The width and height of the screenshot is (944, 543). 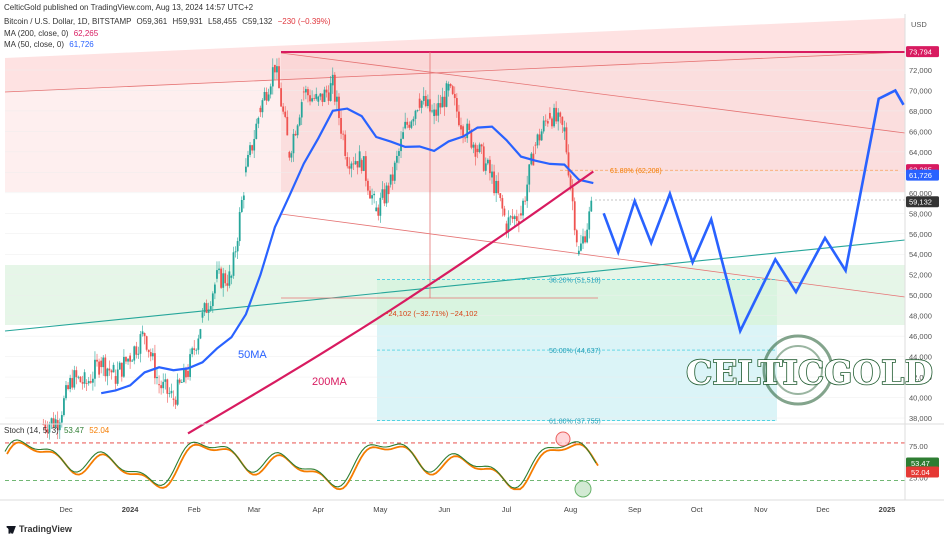 I want to click on y-tick-label: 70,000, so click(x=920, y=90).